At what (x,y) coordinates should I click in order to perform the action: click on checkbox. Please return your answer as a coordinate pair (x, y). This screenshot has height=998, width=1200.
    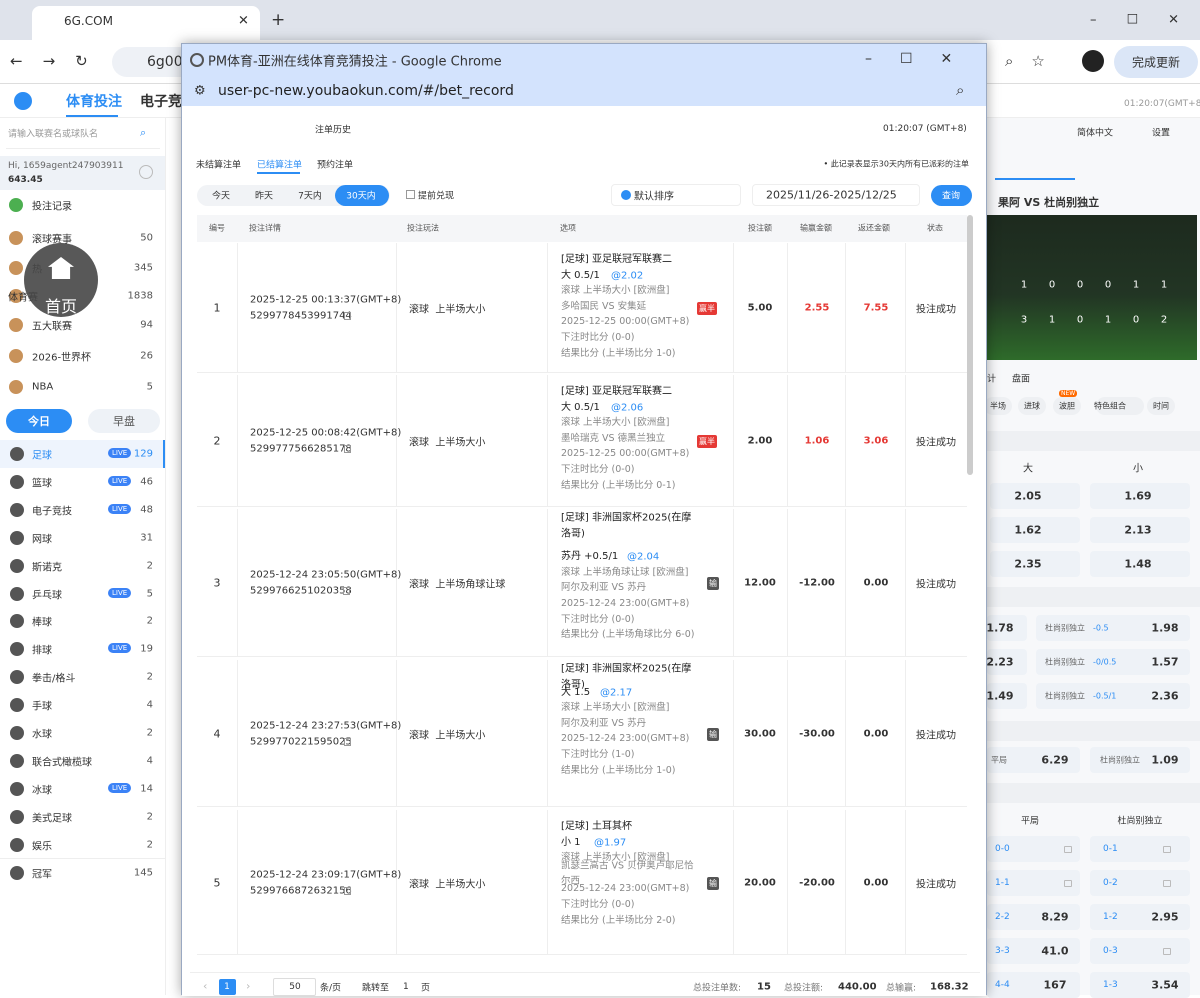
    Looking at the image, I should click on (410, 194).